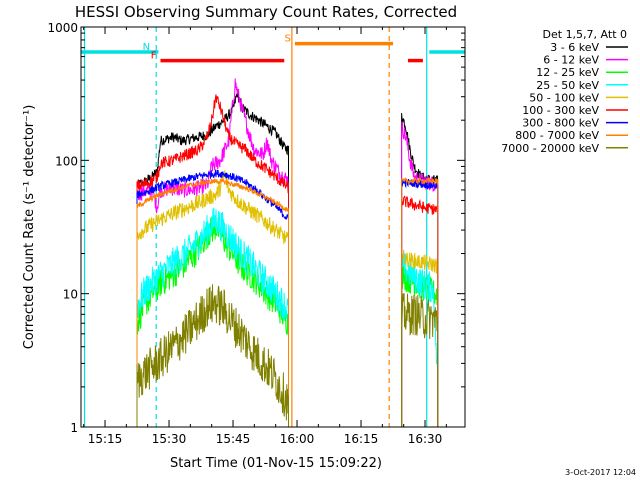 Image resolution: width=640 pixels, height=480 pixels. What do you see at coordinates (557, 135) in the screenshot?
I see `legend-entry-label: 800 - 7000 keV` at bounding box center [557, 135].